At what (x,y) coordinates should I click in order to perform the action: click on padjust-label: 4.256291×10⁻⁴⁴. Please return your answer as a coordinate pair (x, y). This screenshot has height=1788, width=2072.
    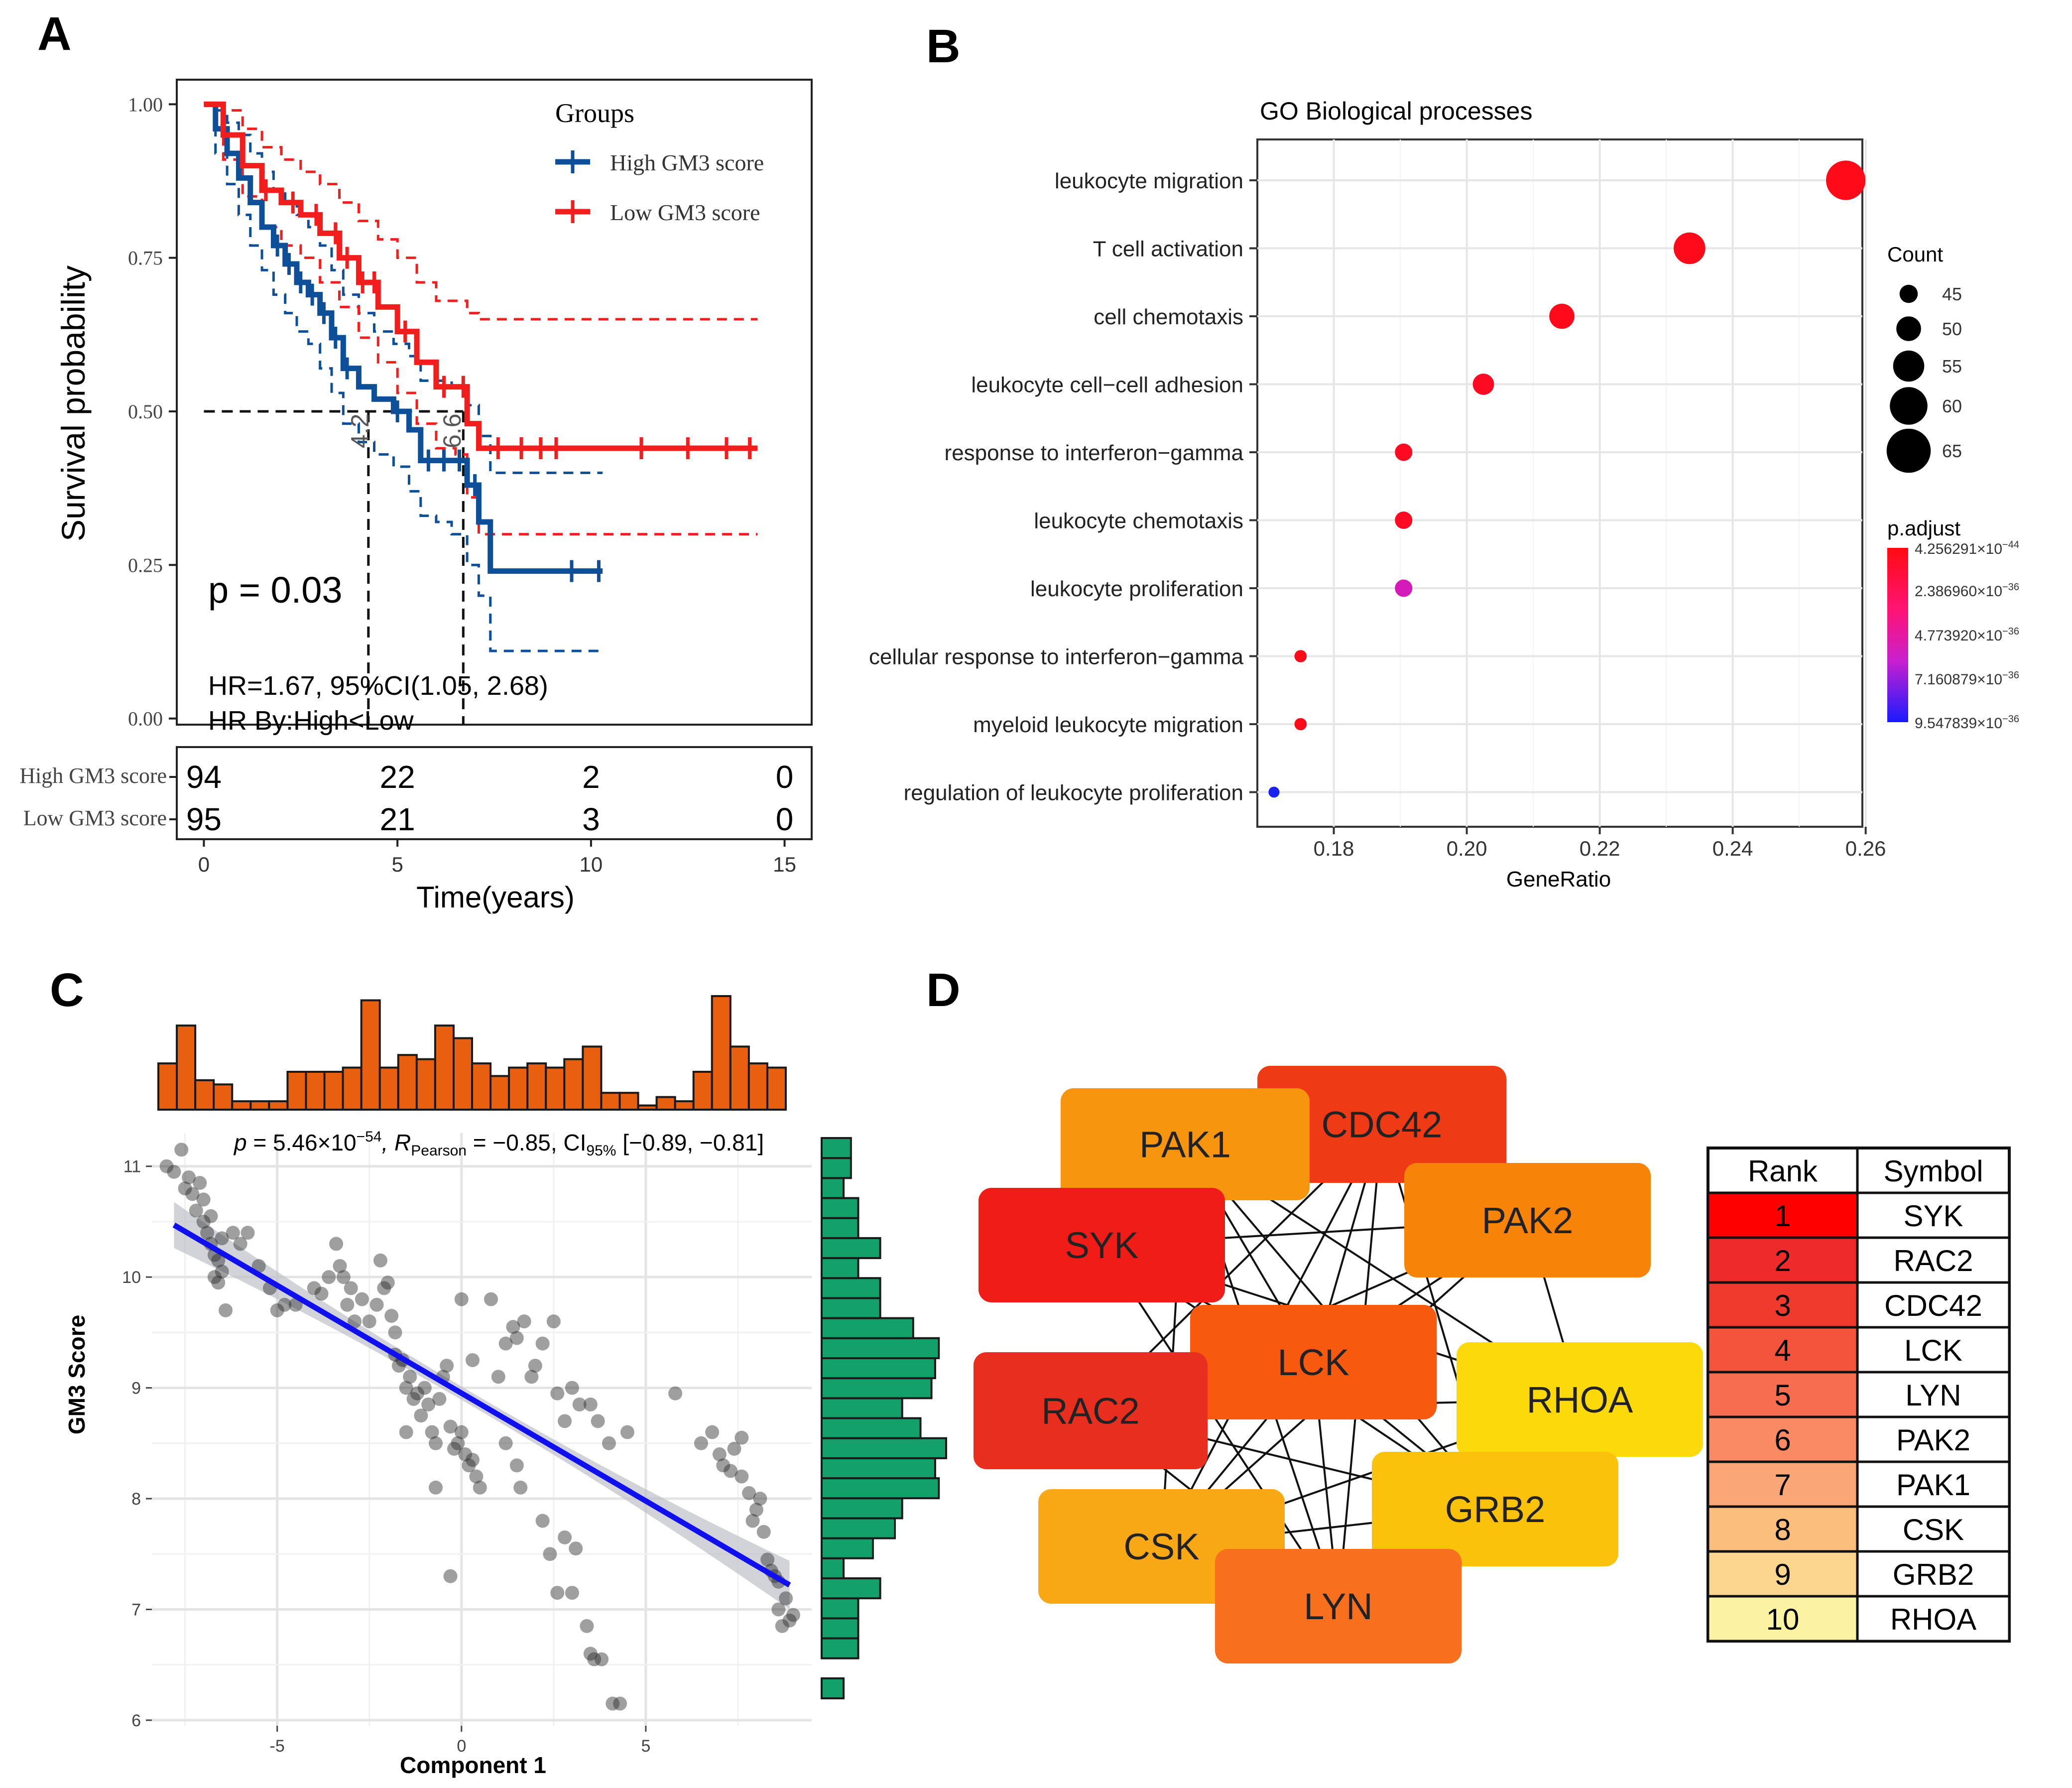
    Looking at the image, I should click on (1967, 548).